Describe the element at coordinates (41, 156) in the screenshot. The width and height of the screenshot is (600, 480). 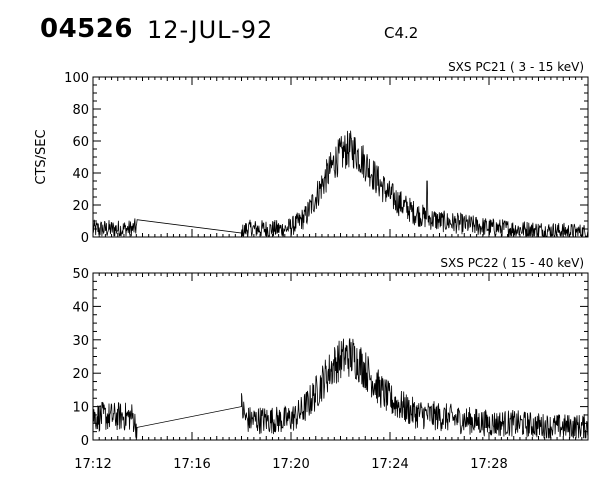
I see `y-axis-label: CTS/SEC` at that location.